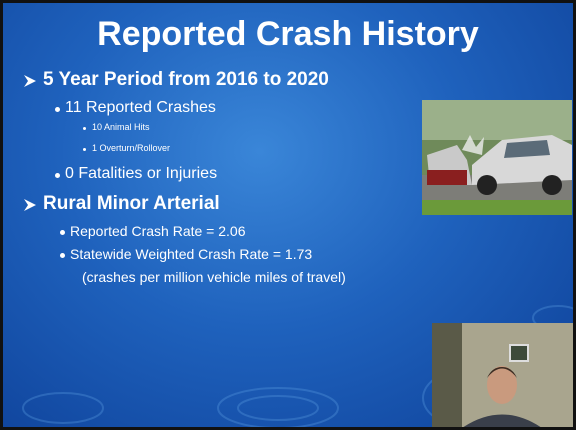 The image size is (576, 430). Describe the element at coordinates (502, 375) in the screenshot. I see `webcam-video` at that location.